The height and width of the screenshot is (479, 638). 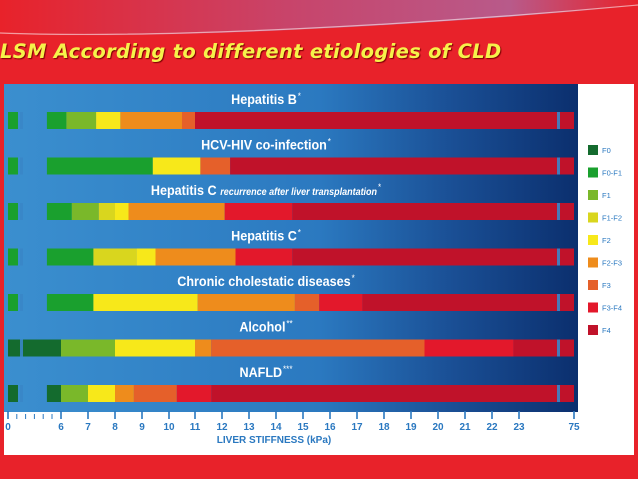 I want to click on bar-segment-f0, so click(x=34, y=348).